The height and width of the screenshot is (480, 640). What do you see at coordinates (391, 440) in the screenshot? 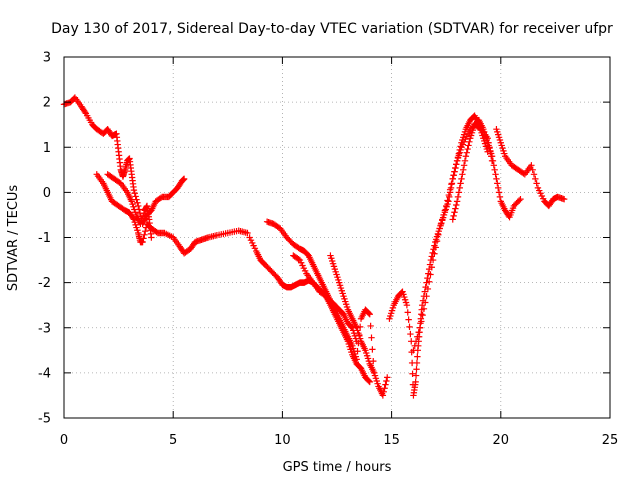
I see `x-tick-label: 15` at bounding box center [391, 440].